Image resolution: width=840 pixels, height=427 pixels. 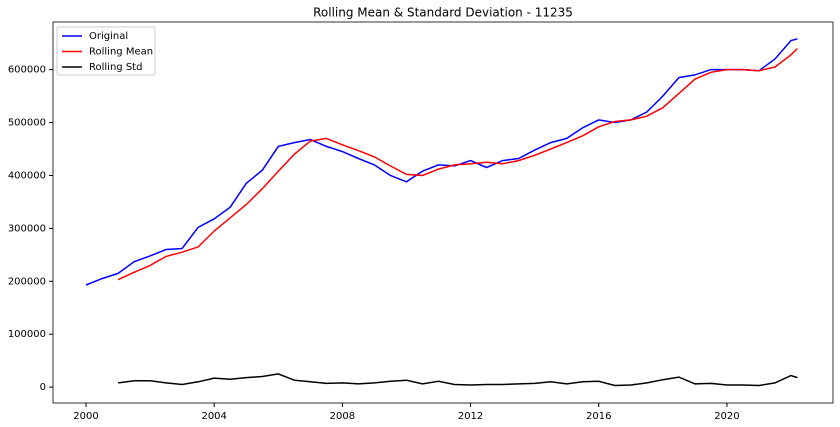 What do you see at coordinates (27, 70) in the screenshot?
I see `y-tick-label: 600000` at bounding box center [27, 70].